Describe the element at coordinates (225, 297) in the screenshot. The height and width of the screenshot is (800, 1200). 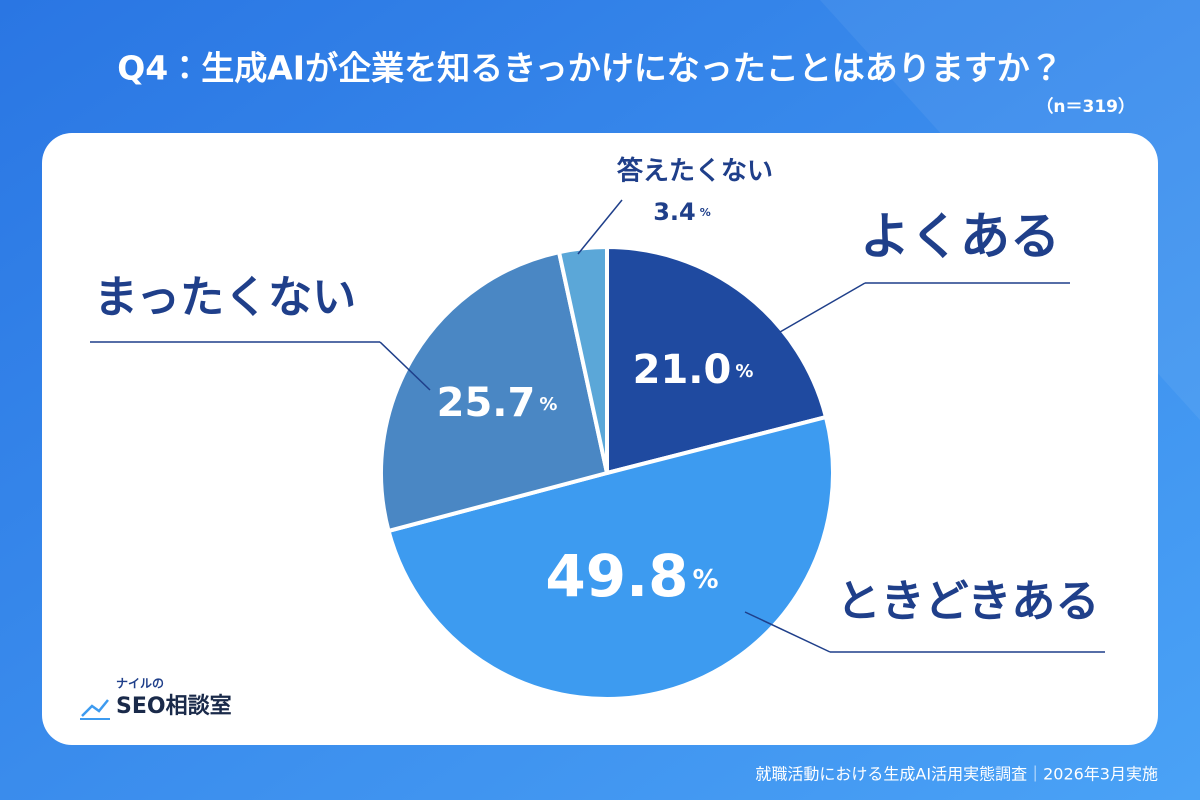
I see `category-label: まったくない` at that location.